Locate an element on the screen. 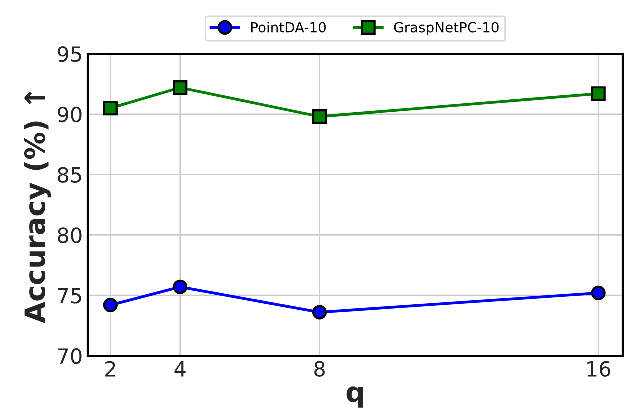  legend-label: PointDA-10 is located at coordinates (288, 27).